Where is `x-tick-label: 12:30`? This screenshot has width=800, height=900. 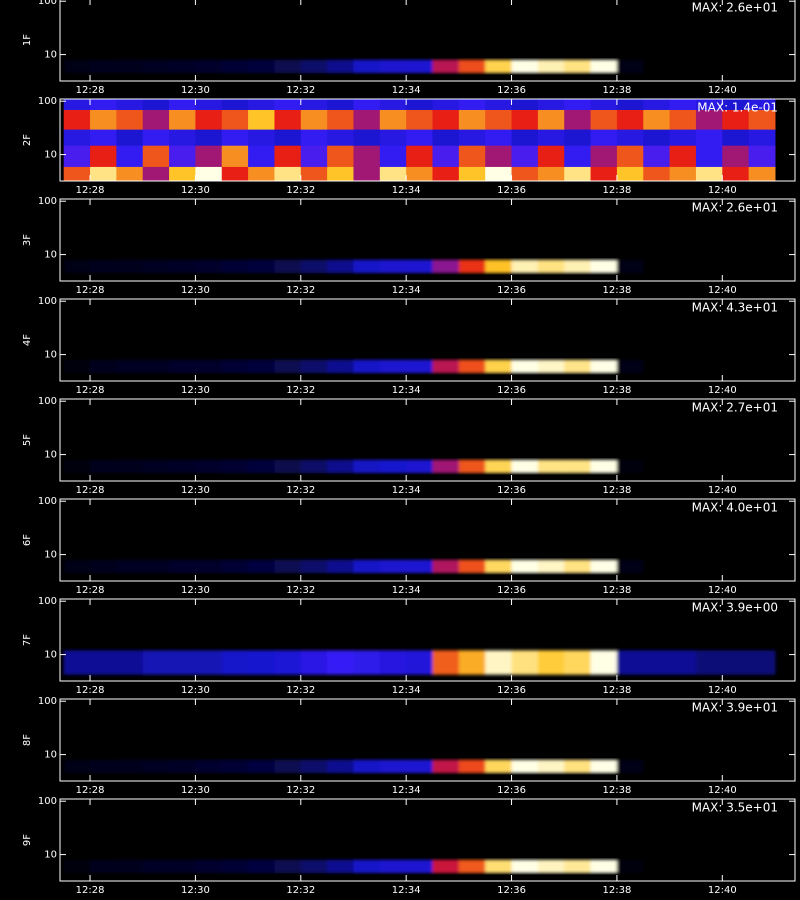
x-tick-label: 12:30 is located at coordinates (195, 290).